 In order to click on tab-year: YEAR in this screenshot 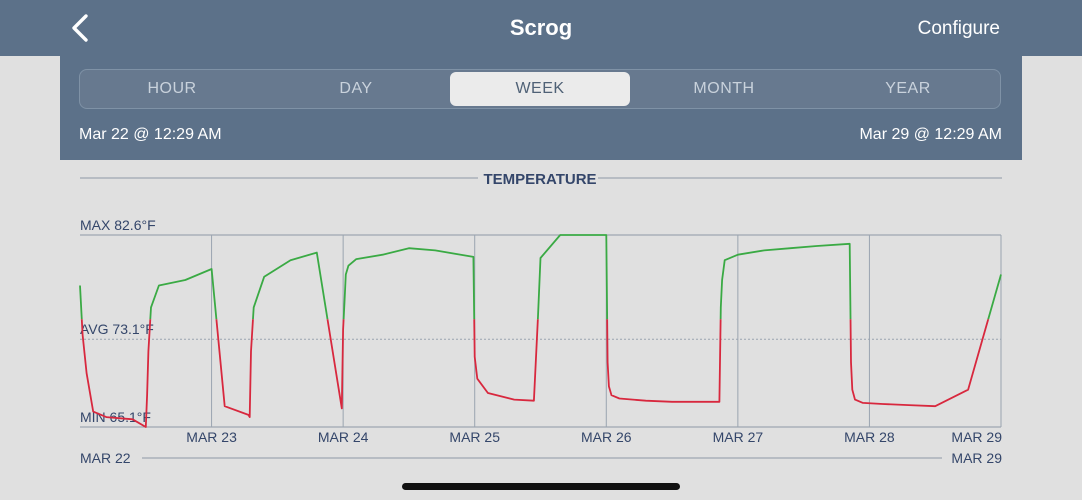, I will do `click(908, 88)`.